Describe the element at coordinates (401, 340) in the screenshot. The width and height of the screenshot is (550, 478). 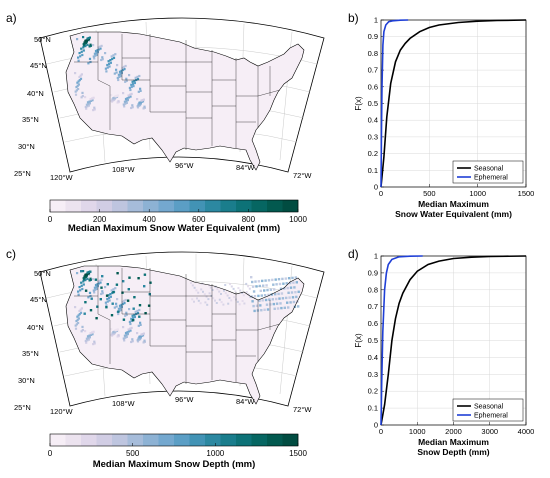
I see `series-line-ephemeral` at that location.